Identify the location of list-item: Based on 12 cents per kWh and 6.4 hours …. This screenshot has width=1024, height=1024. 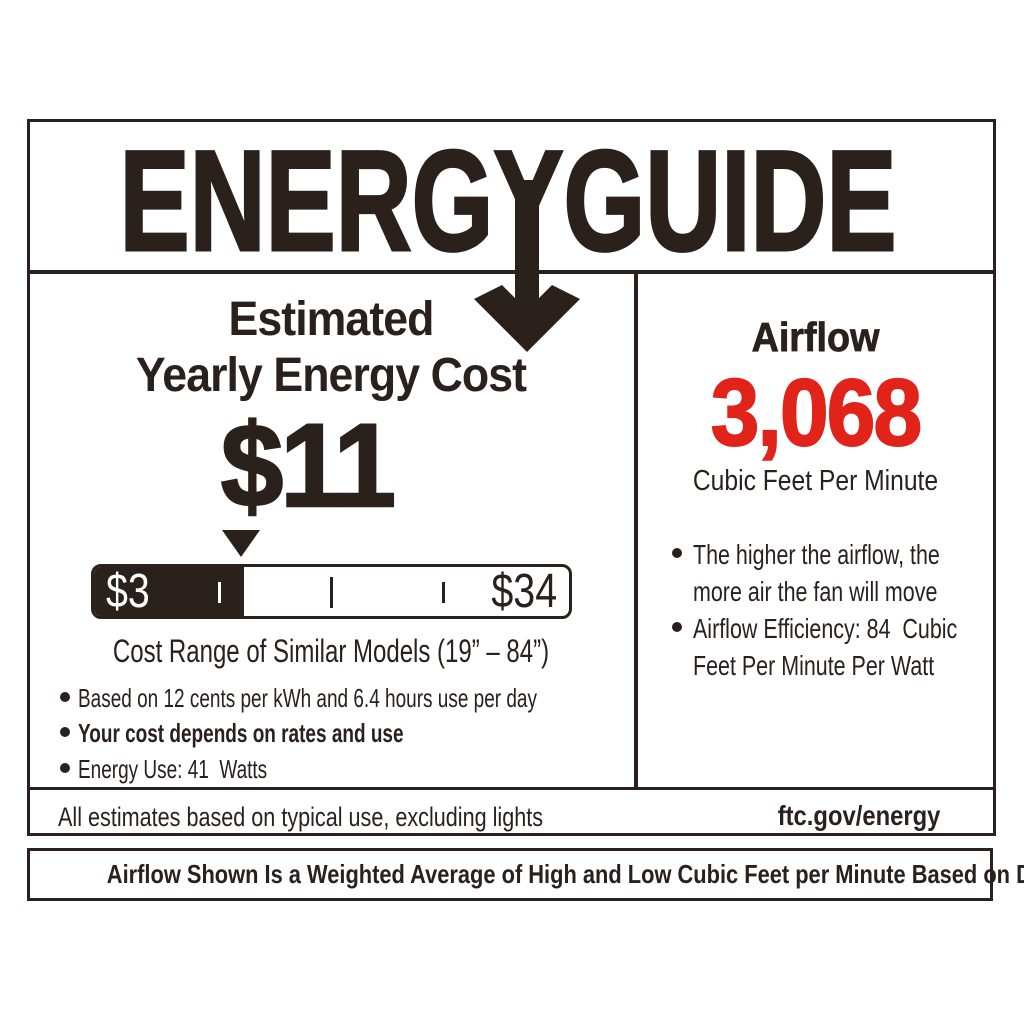
(383, 698).